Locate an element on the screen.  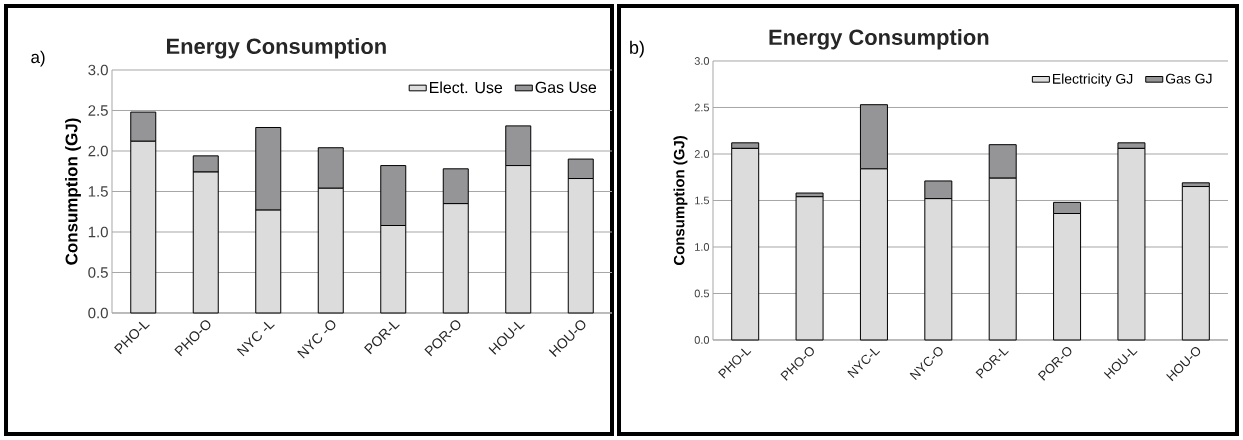
text: a) is located at coordinates (38, 58).